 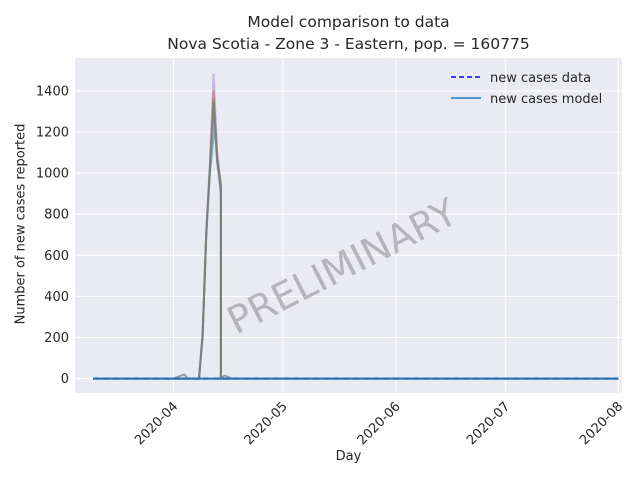 What do you see at coordinates (266, 423) in the screenshot?
I see `x-tick-label: 2020-05` at bounding box center [266, 423].